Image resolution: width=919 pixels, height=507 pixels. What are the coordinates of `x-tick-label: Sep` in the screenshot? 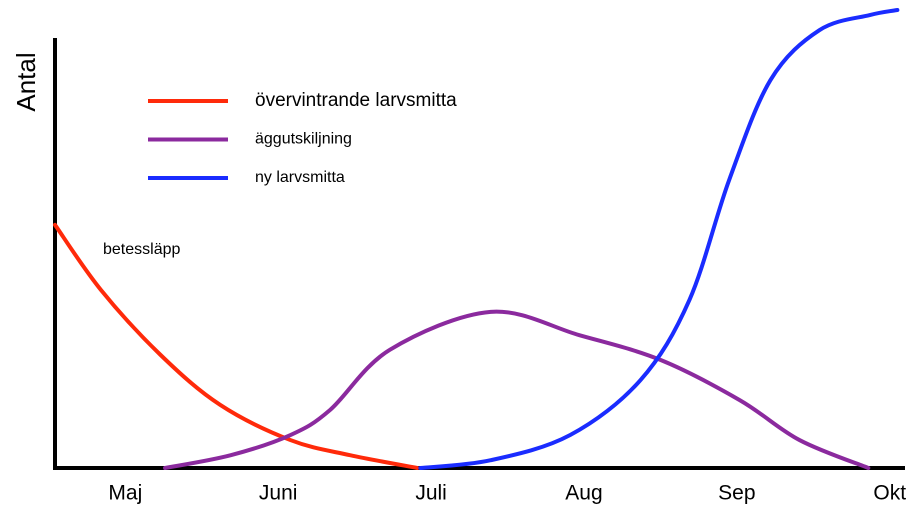 It's located at (736, 493).